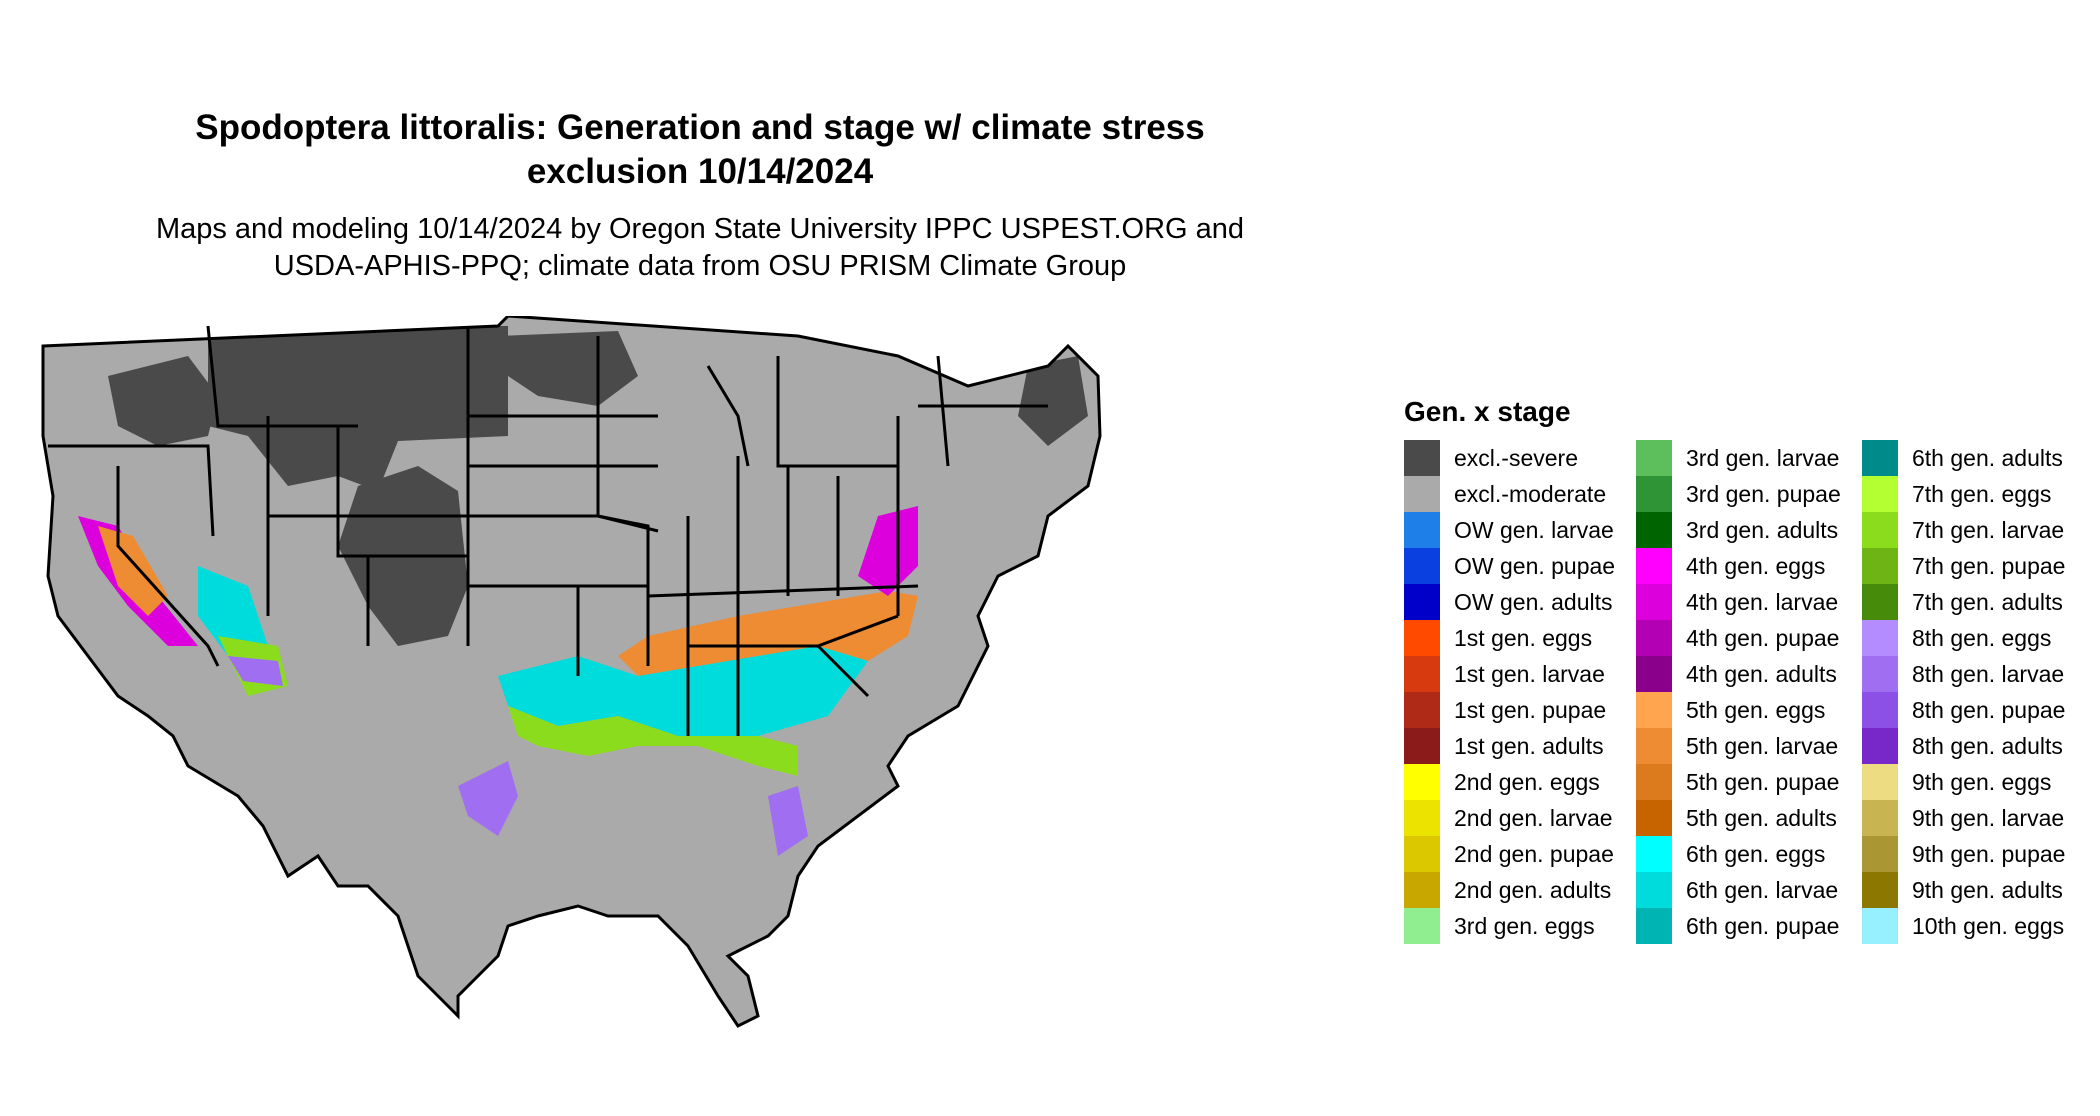  I want to click on legend-label: excl.-moderate, so click(1530, 493).